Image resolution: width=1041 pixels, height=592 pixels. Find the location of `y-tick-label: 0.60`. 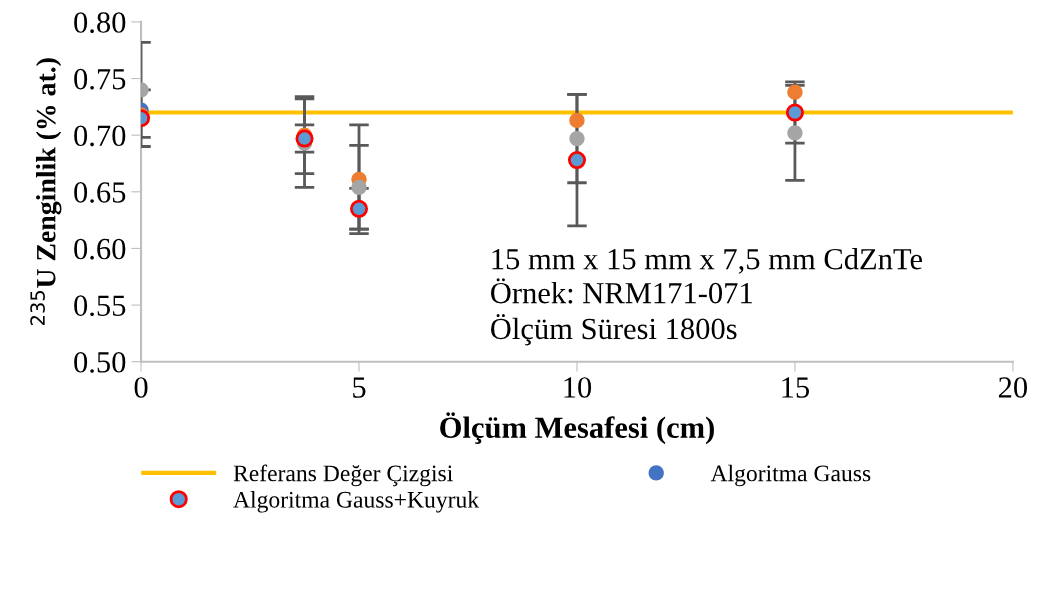

y-tick-label: 0.60 is located at coordinates (100, 249).